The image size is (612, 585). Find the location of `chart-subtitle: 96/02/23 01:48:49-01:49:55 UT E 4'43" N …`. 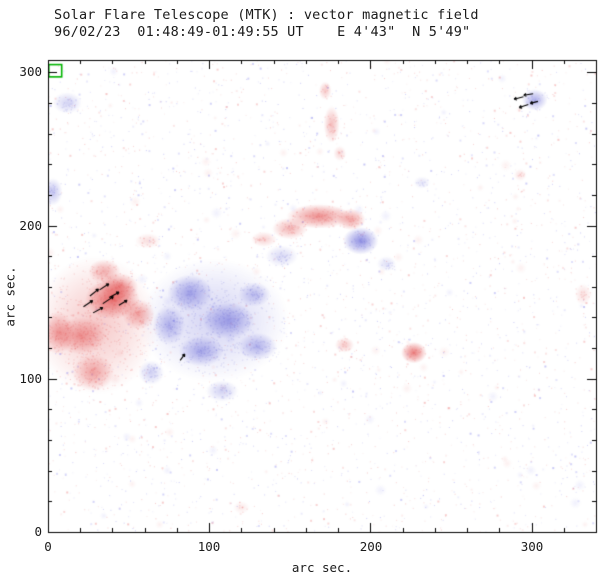

chart-subtitle: 96/02/23 01:48:49-01:49:55 UT E 4'43" N … is located at coordinates (262, 32).